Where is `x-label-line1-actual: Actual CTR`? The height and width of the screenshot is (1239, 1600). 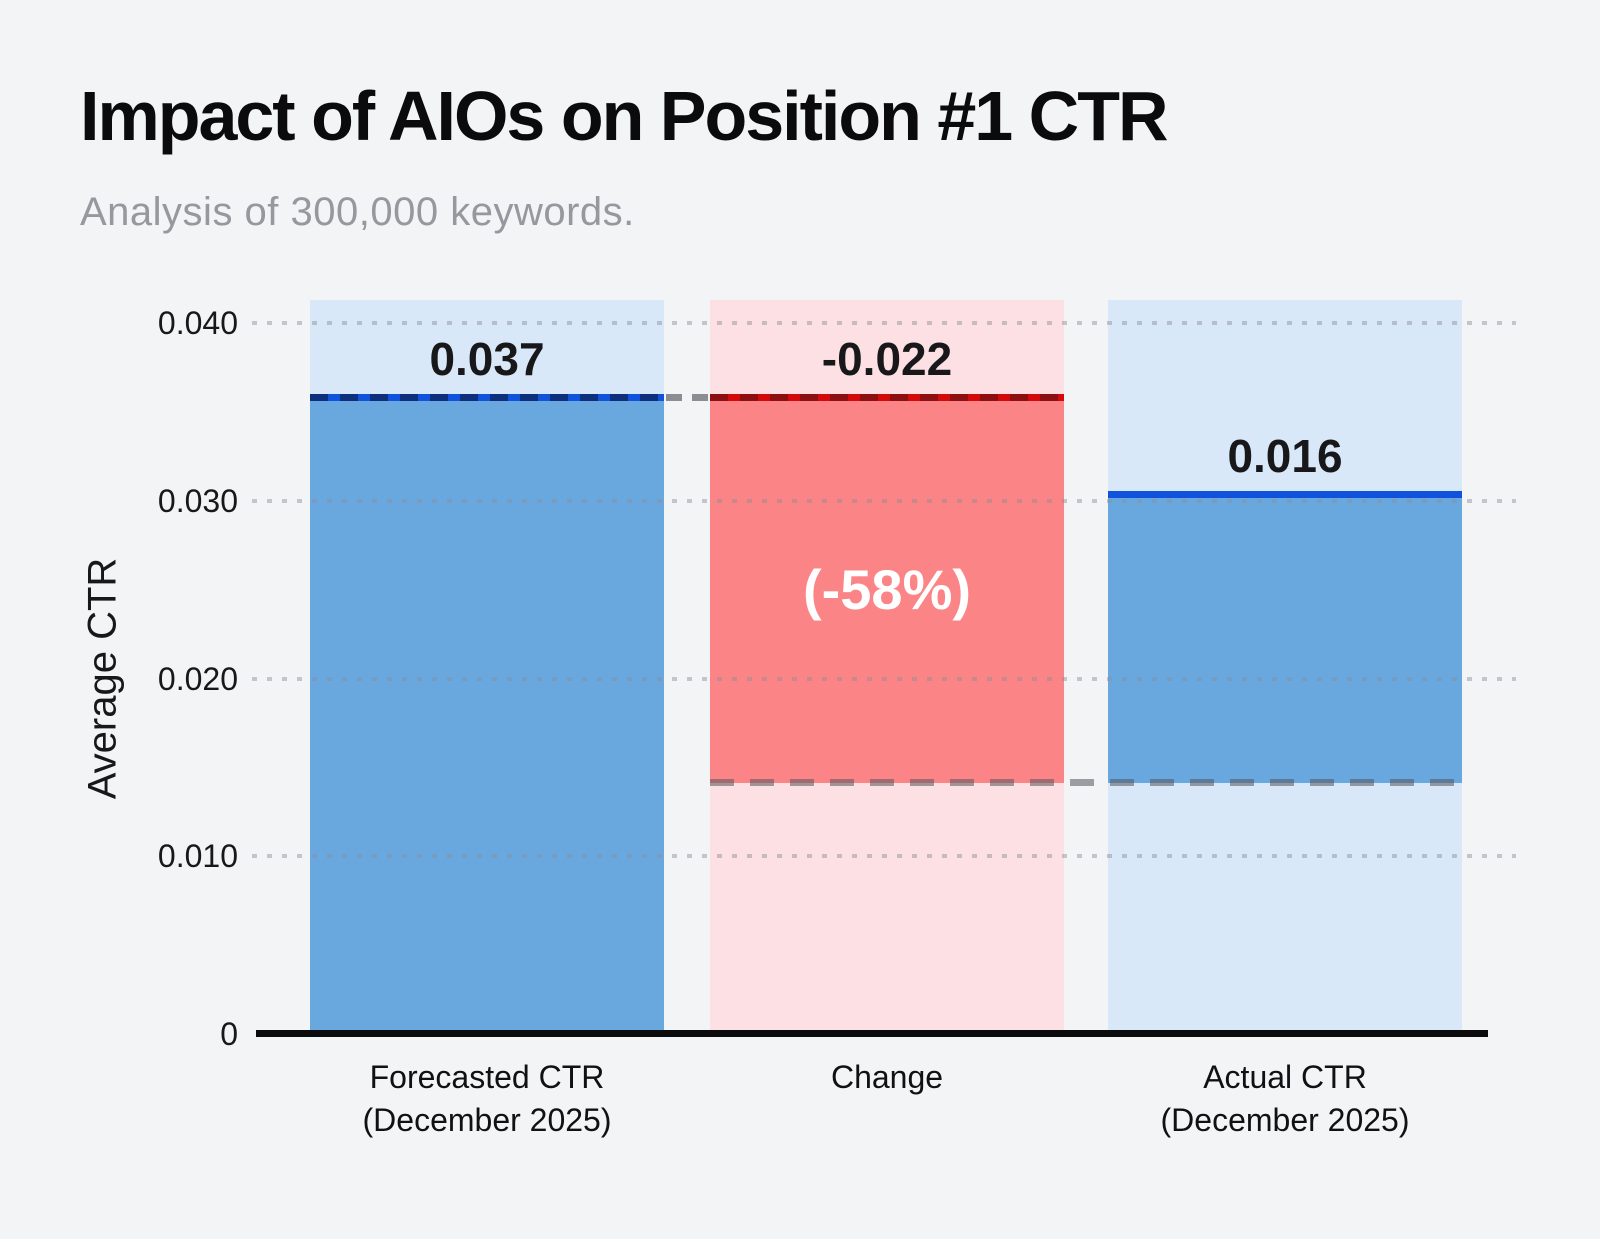 x-label-line1-actual: Actual CTR is located at coordinates (1285, 1077).